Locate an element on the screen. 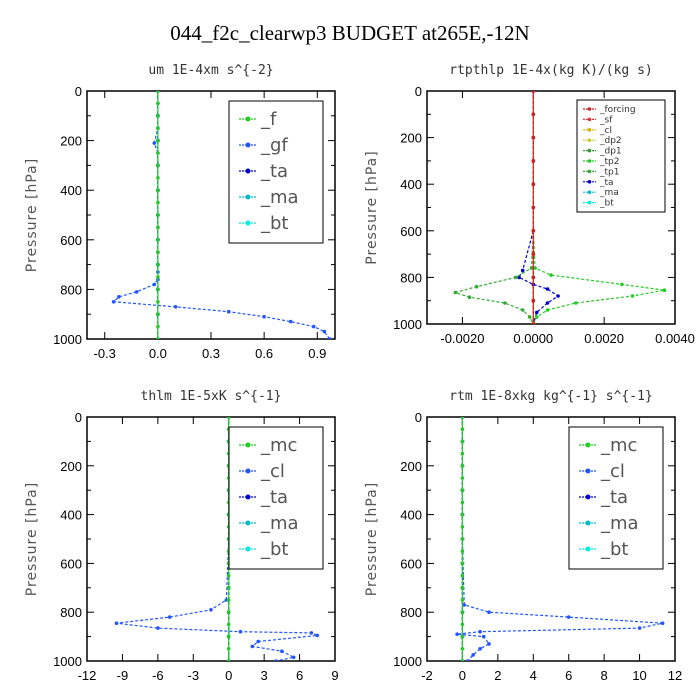  x-tick-label: 0.0 is located at coordinates (158, 353).